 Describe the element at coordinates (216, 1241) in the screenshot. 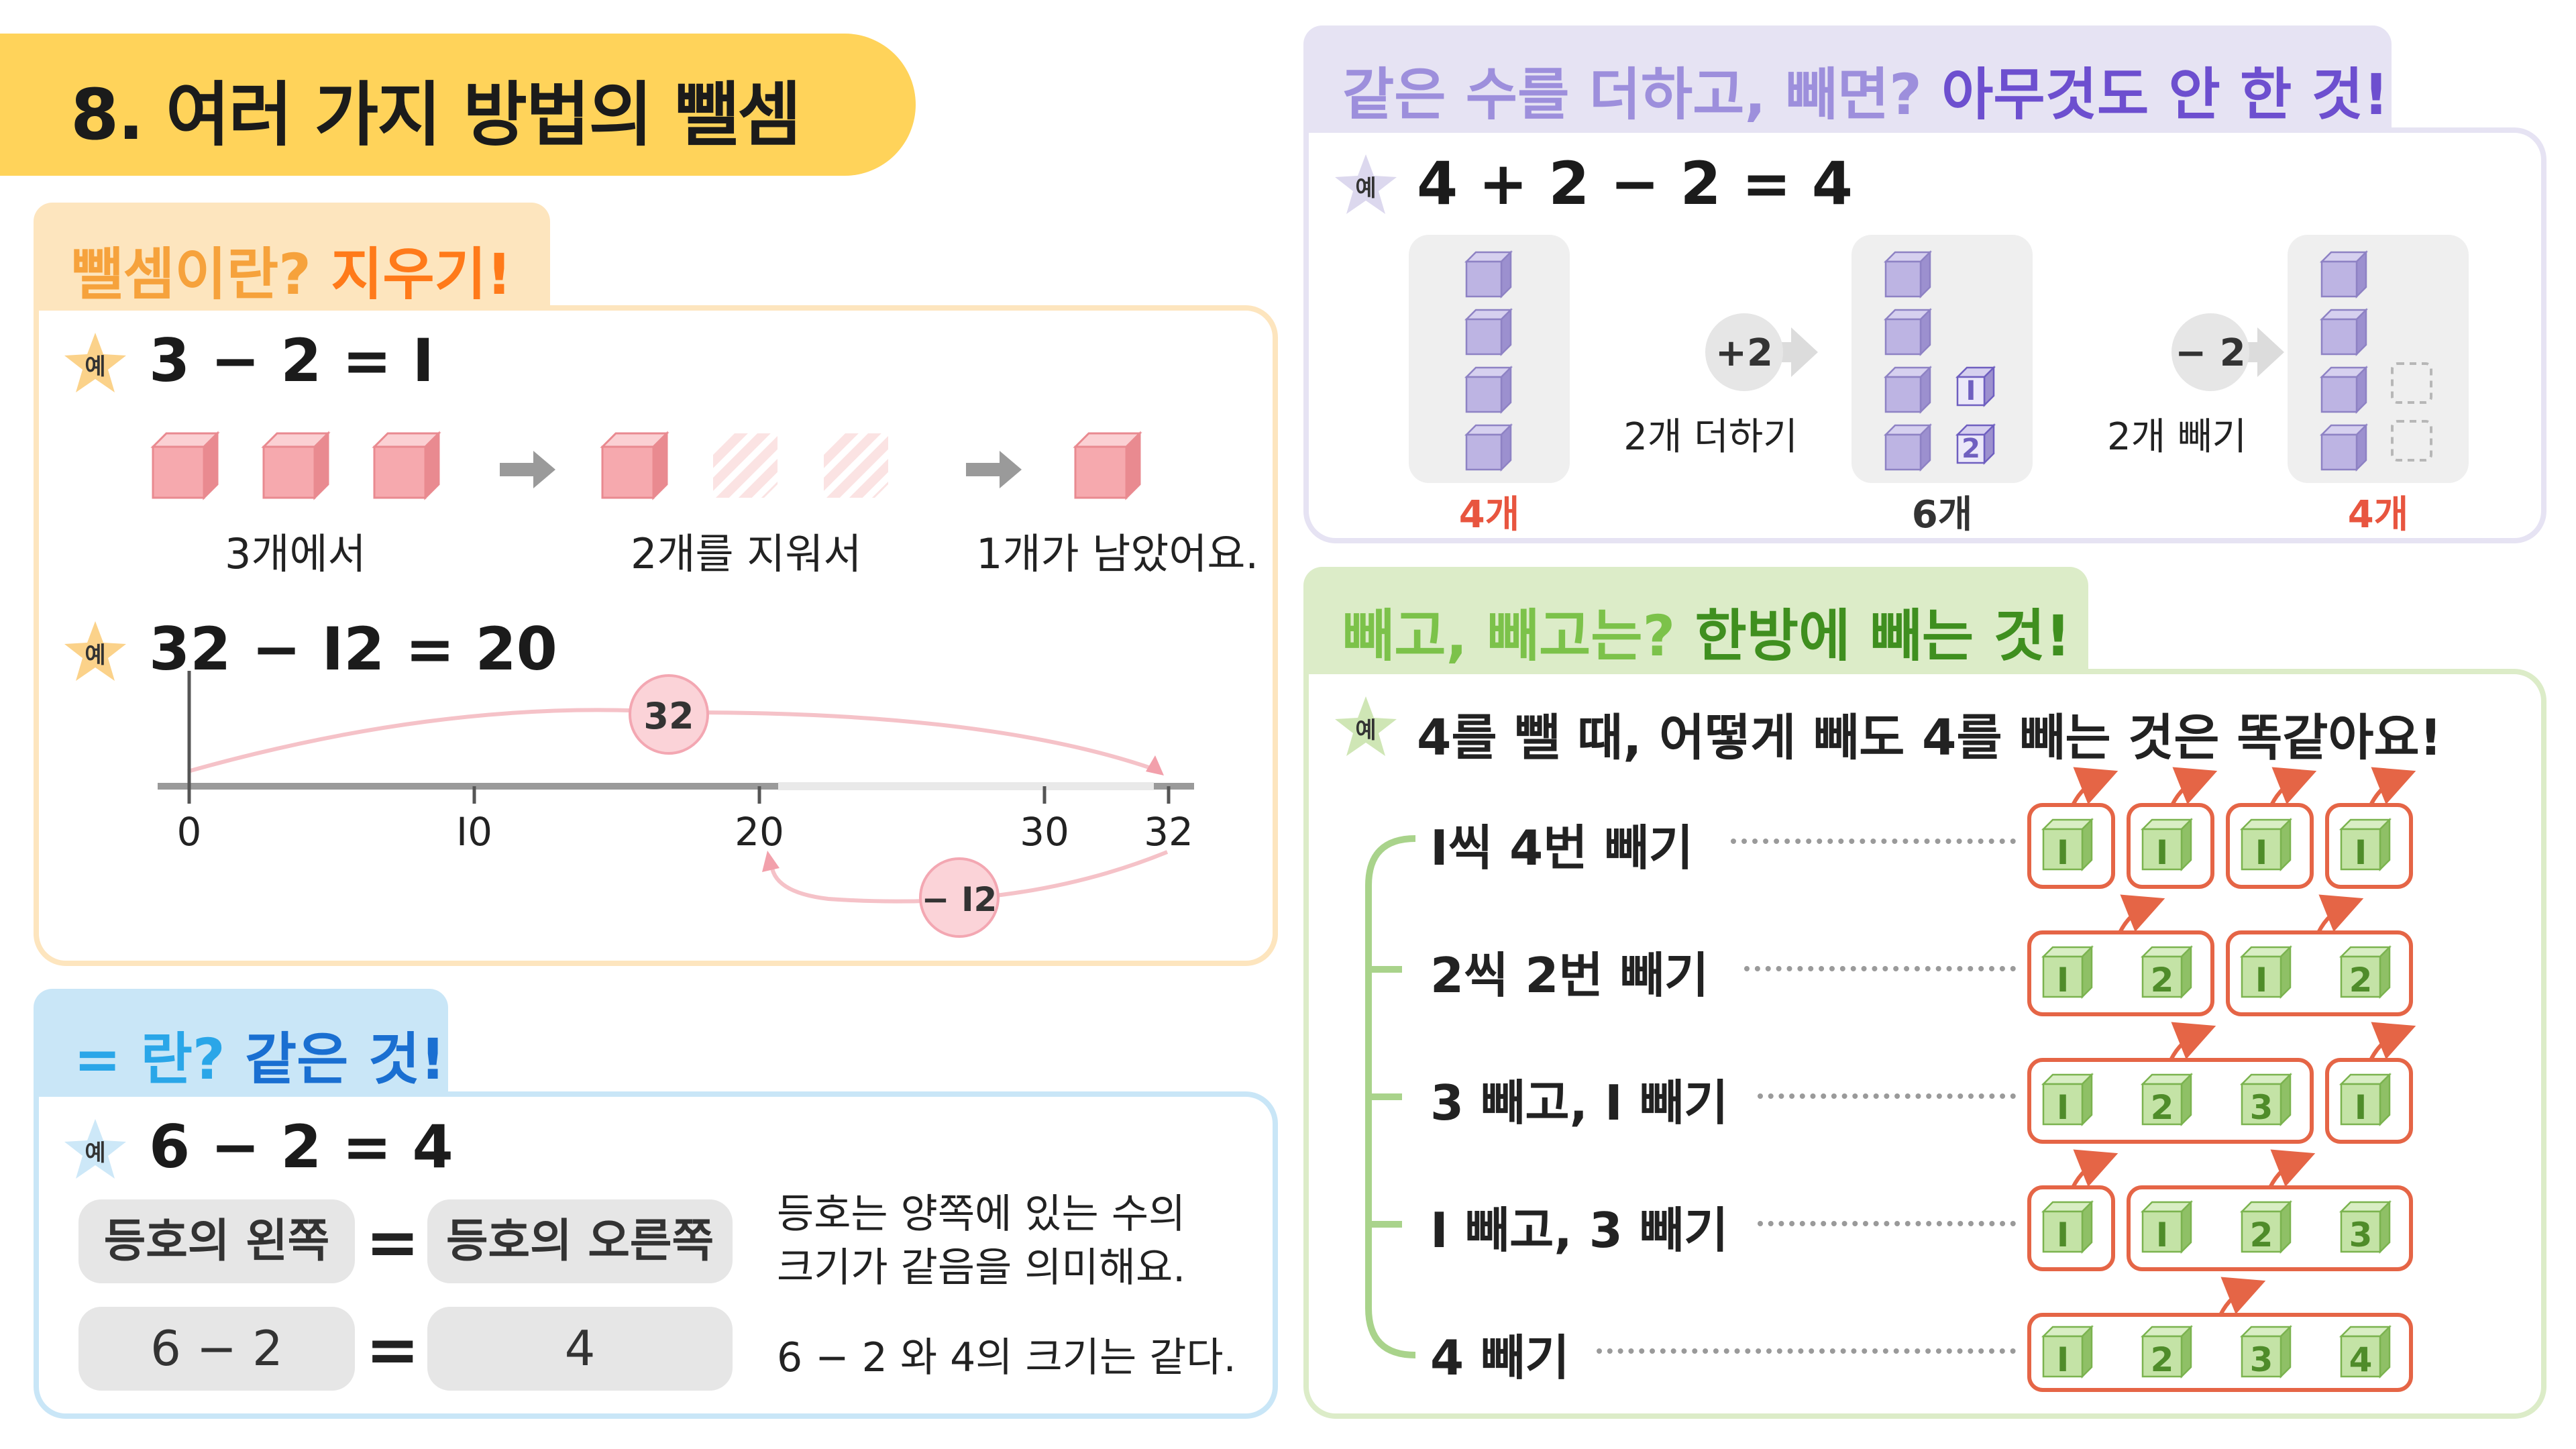

I see `left-side-label: 등호의 왼쪽` at that location.